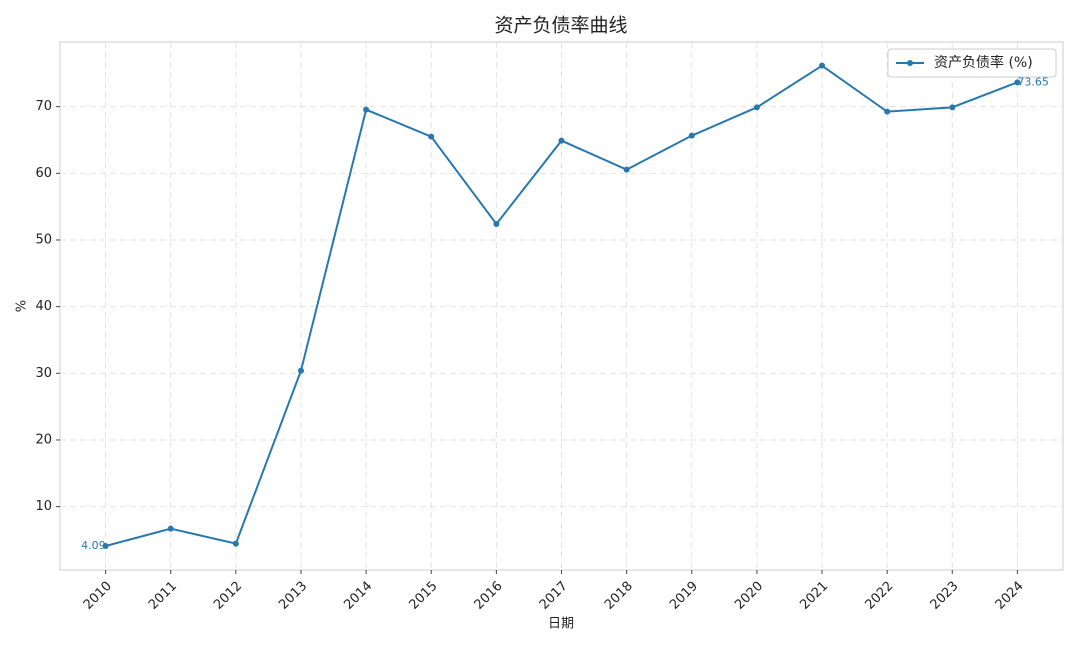 The image size is (1080, 648). What do you see at coordinates (561, 624) in the screenshot?
I see `x-axis-label: 日期` at bounding box center [561, 624].